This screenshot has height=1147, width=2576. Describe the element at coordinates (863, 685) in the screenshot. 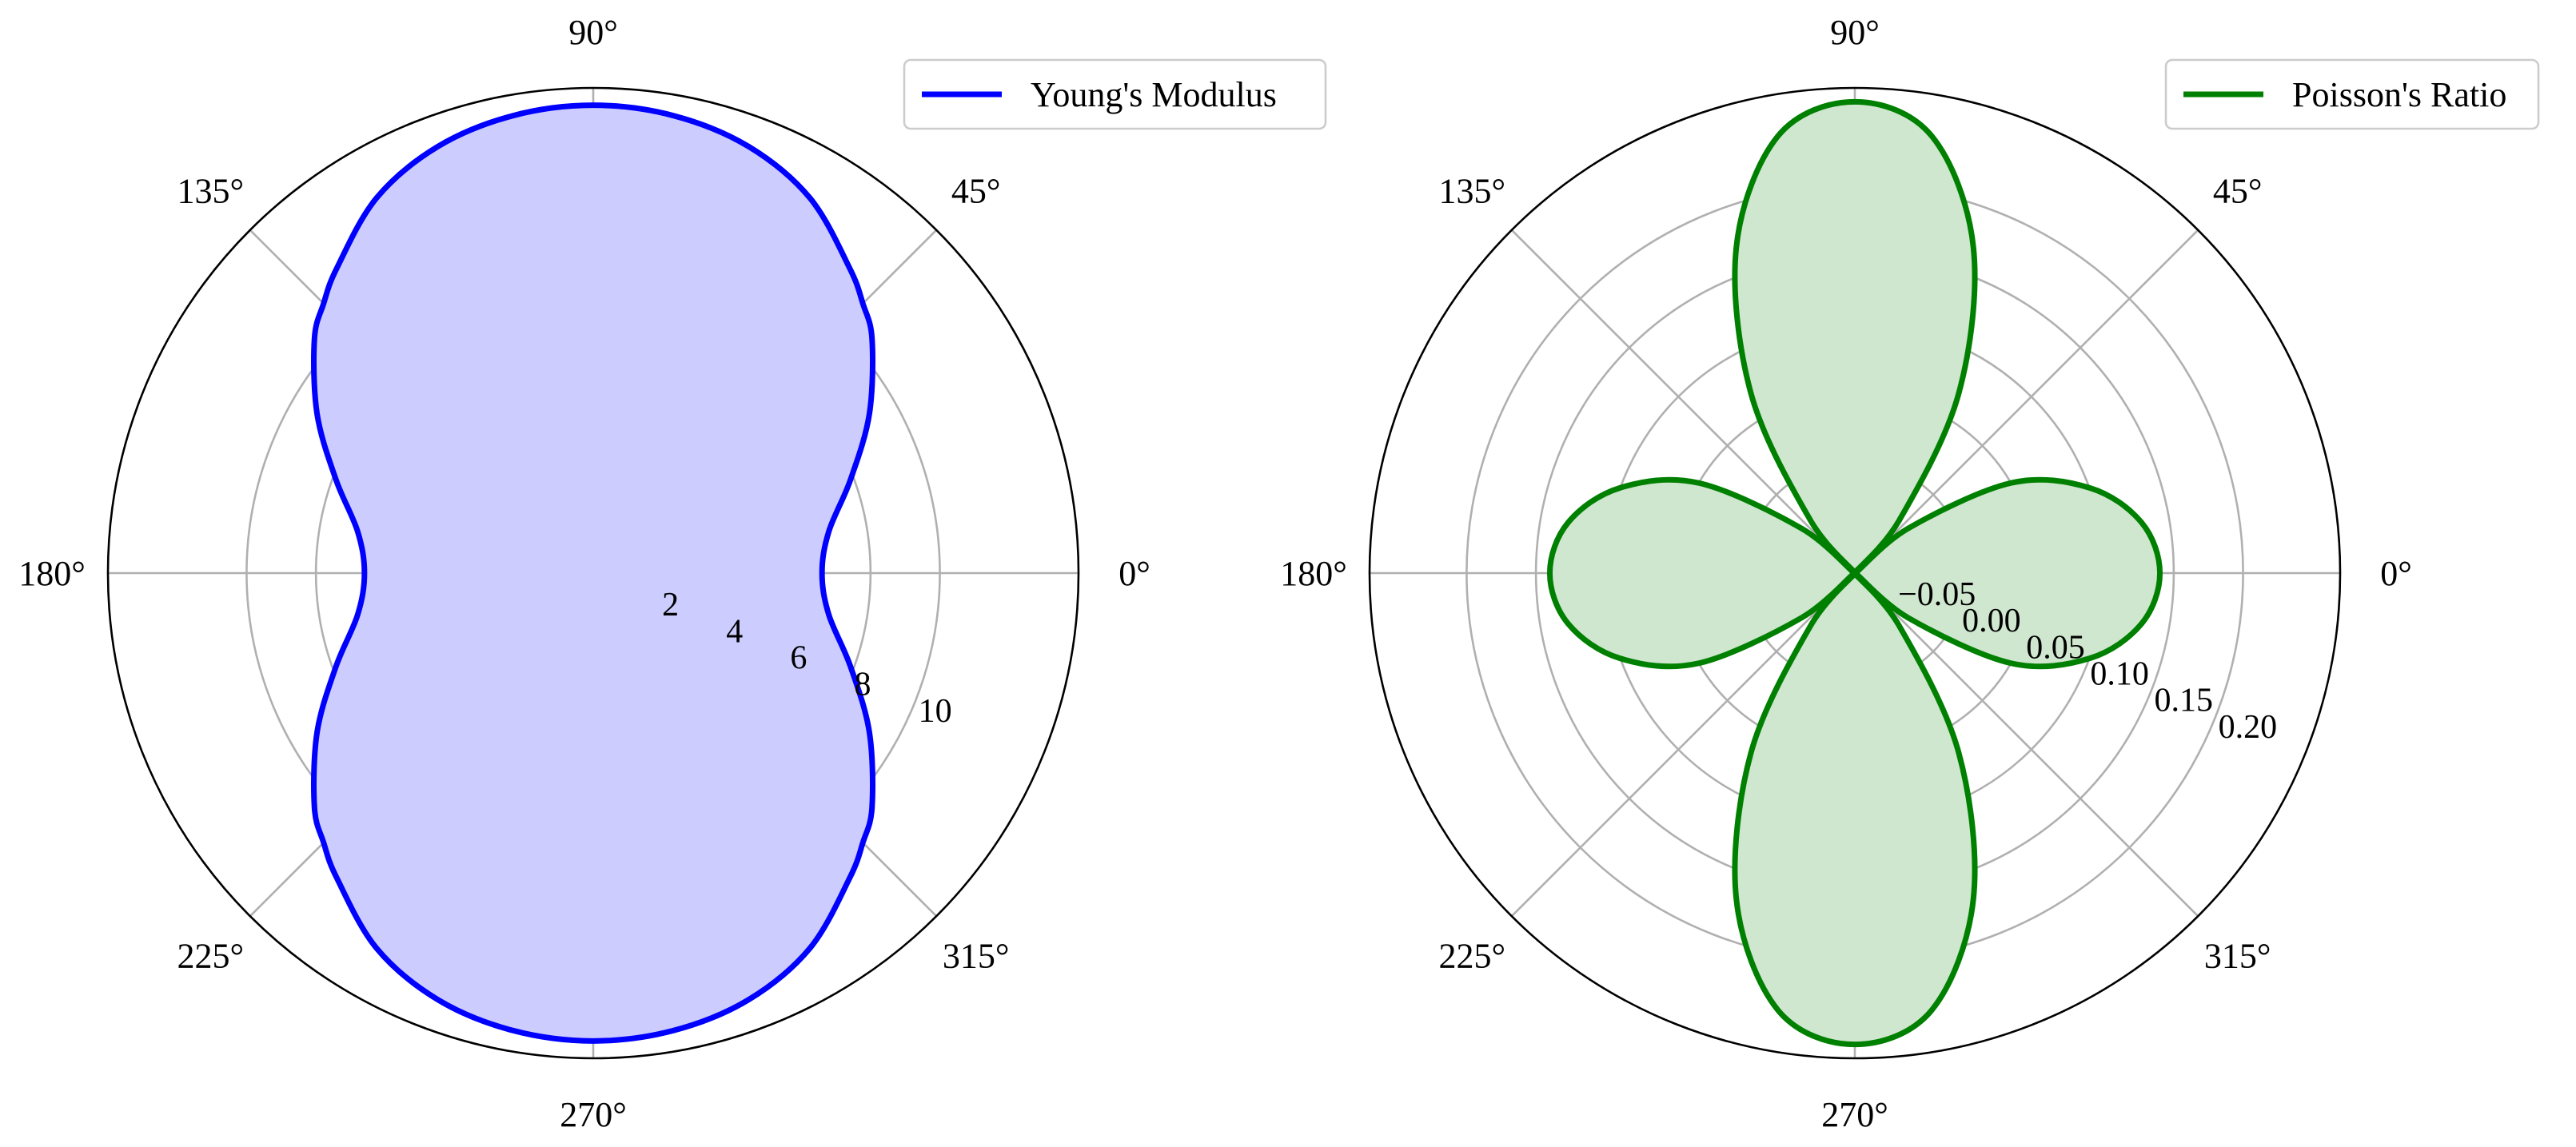

I see `radial-tick-label: 8` at that location.